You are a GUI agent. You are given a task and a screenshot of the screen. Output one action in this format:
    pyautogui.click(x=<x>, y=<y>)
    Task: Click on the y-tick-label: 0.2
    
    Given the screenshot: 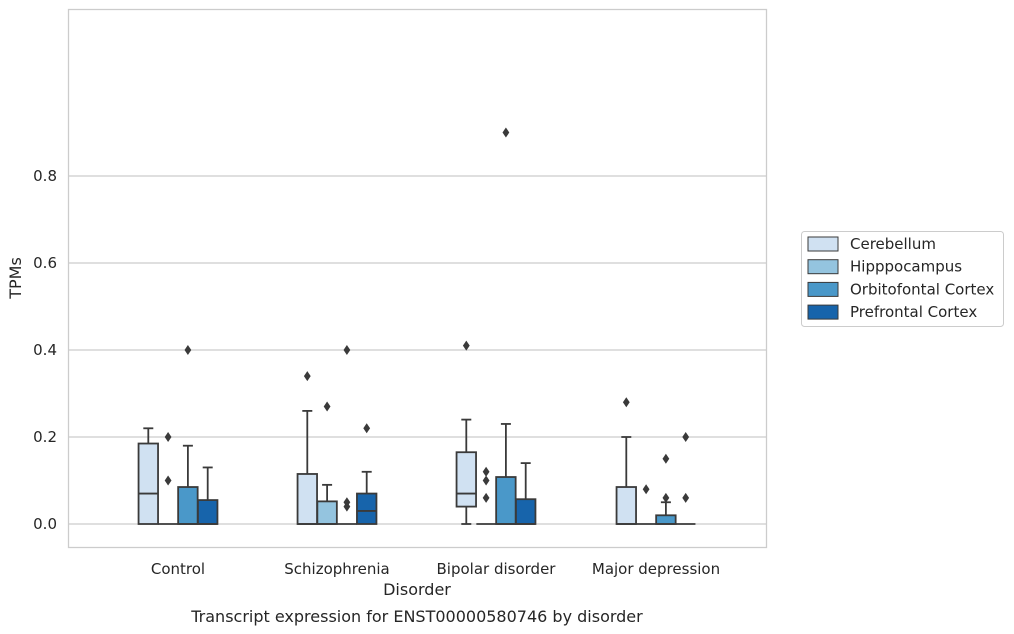 What is the action you would take?
    pyautogui.click(x=45, y=437)
    